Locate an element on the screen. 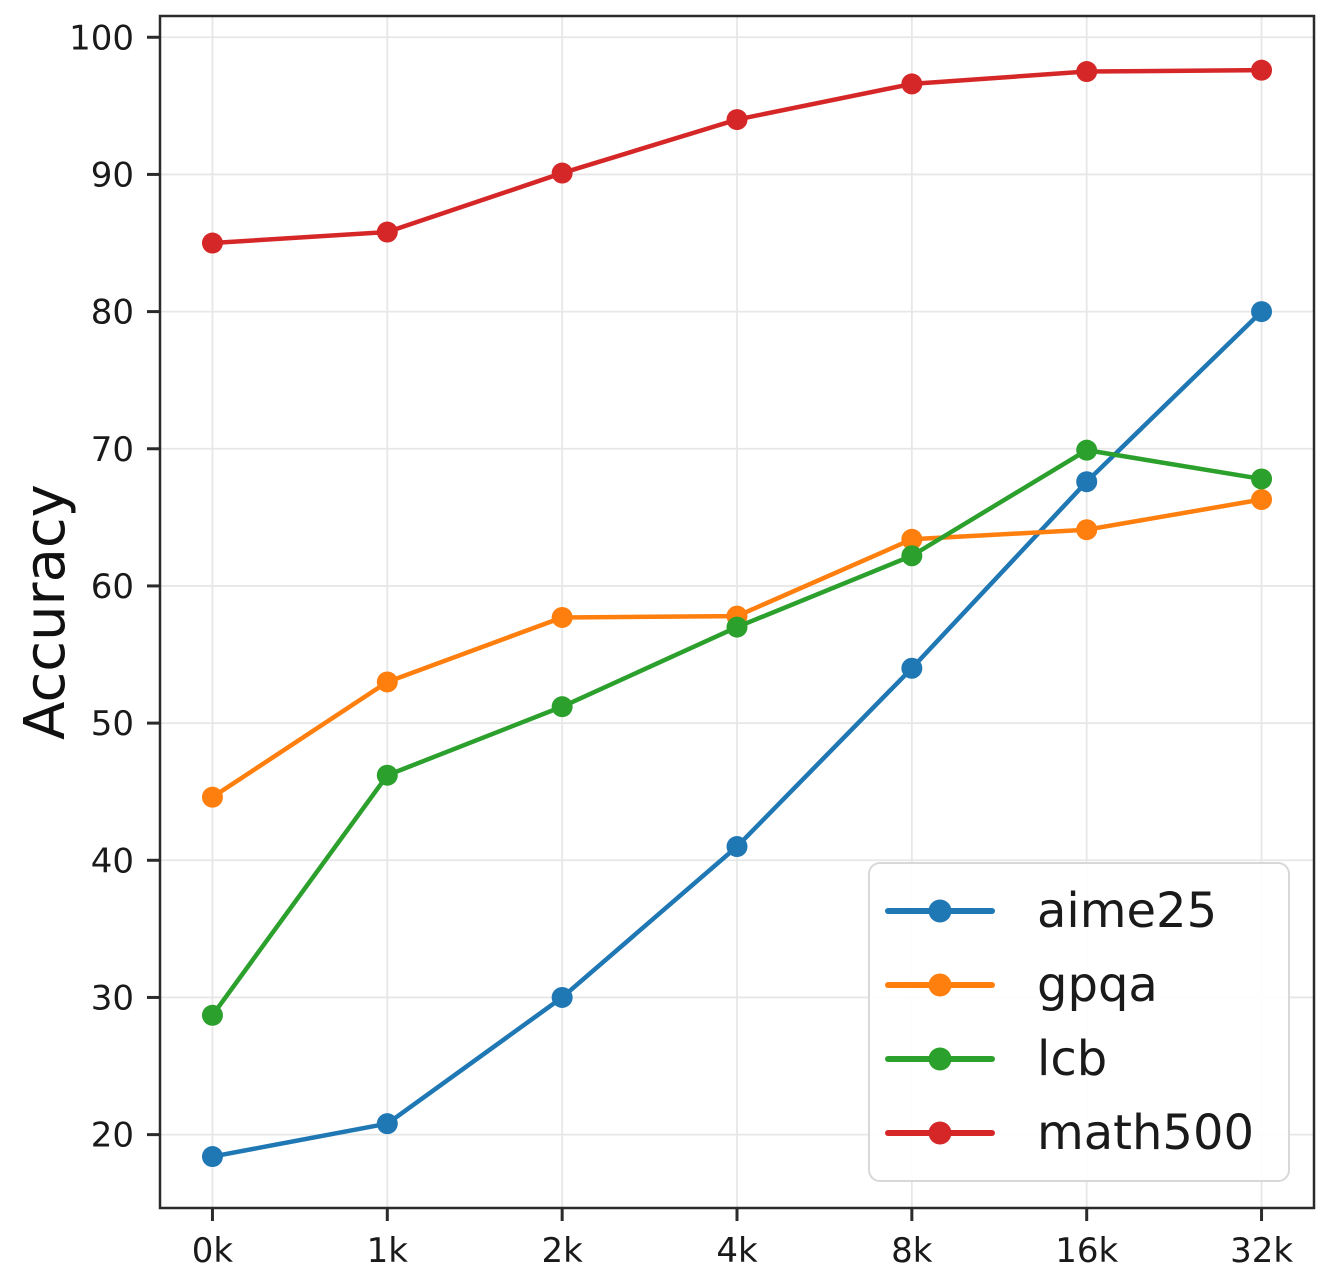 The image size is (1335, 1272). legend-line-sample-aime25 is located at coordinates (940, 911).